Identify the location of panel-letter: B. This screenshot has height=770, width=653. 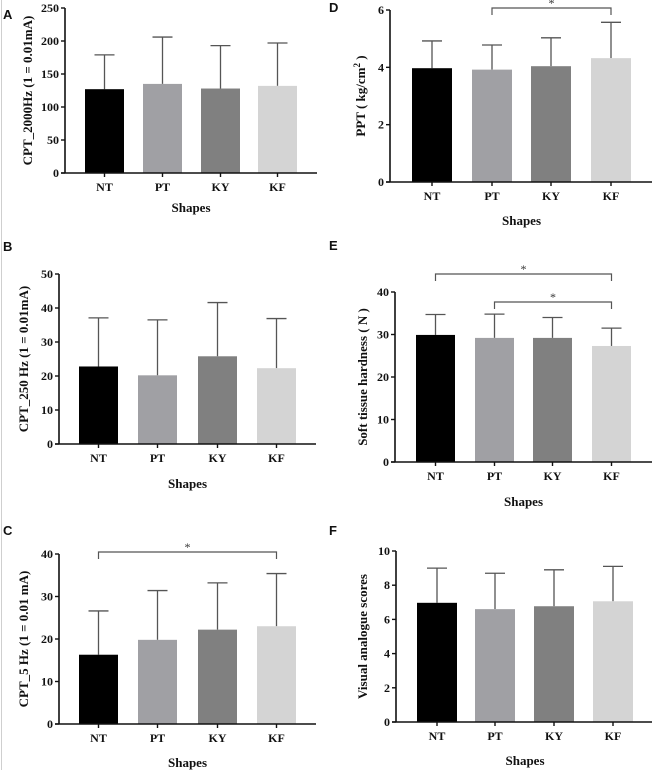
(7, 246).